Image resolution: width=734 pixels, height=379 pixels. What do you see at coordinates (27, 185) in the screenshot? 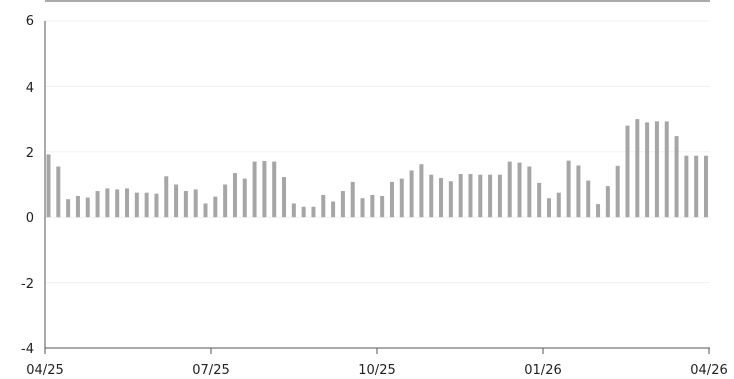
I see `y-tick-labels: 6 4 2 0 -2 -4` at bounding box center [27, 185].